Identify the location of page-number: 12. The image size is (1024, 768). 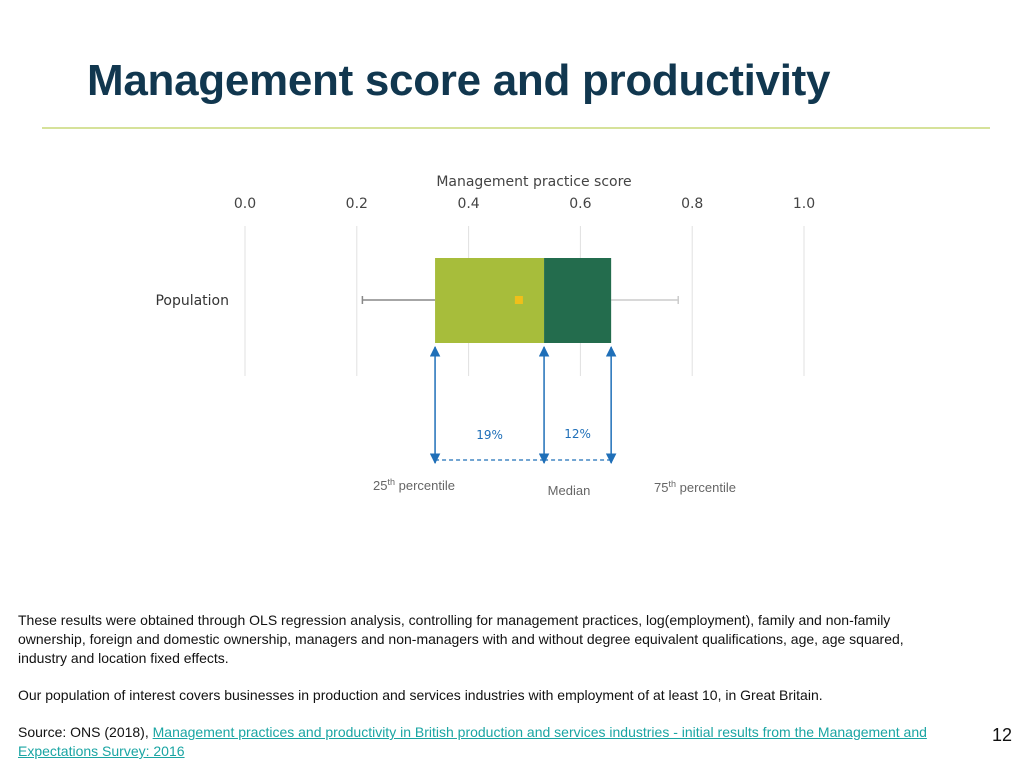
(1002, 735).